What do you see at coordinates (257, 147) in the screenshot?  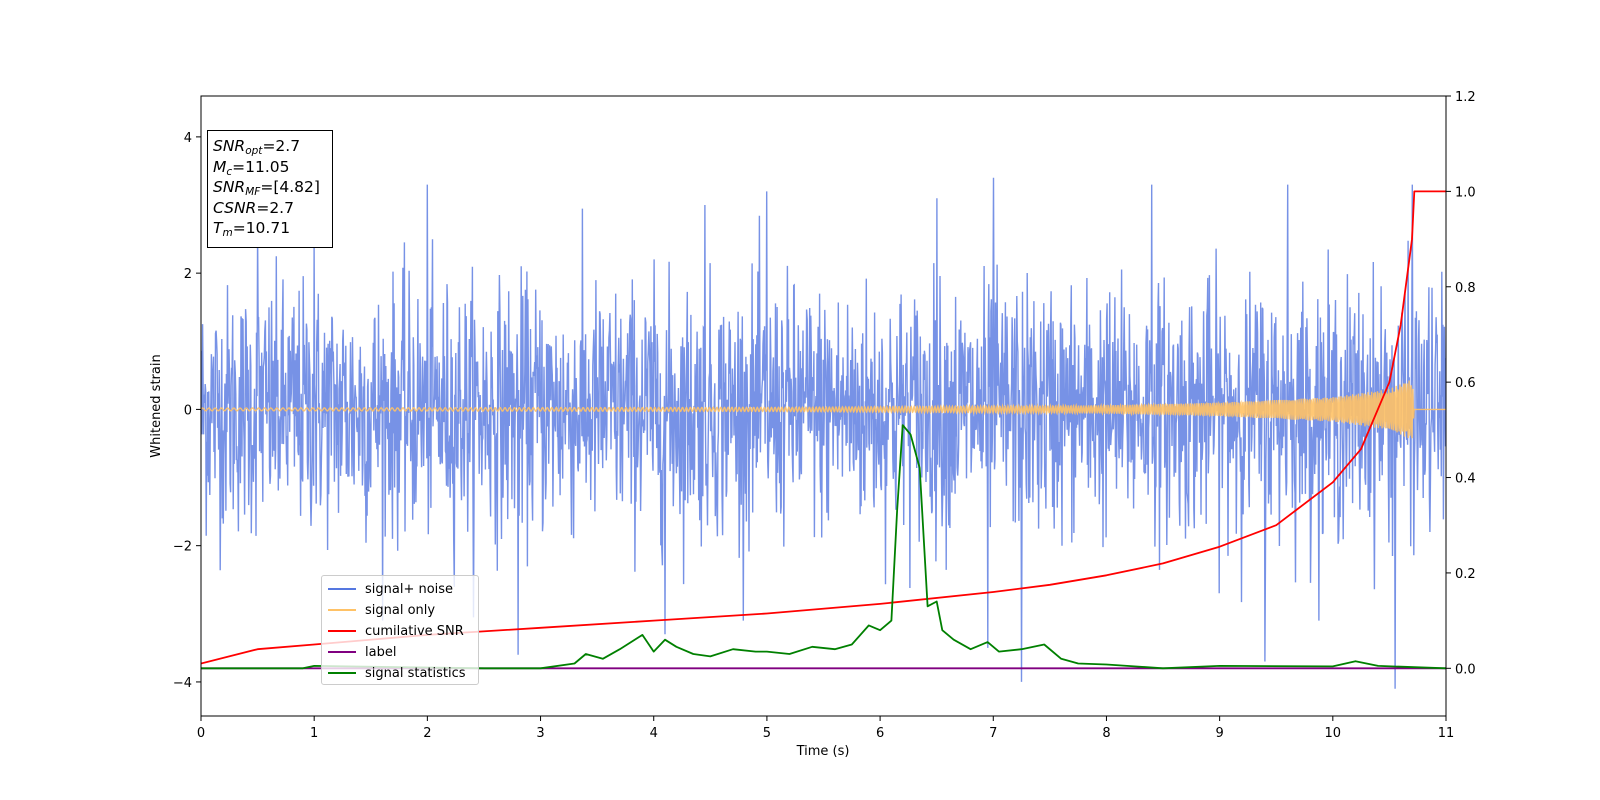 I see `snr-opt-row: SNRopt=2.7` at bounding box center [257, 147].